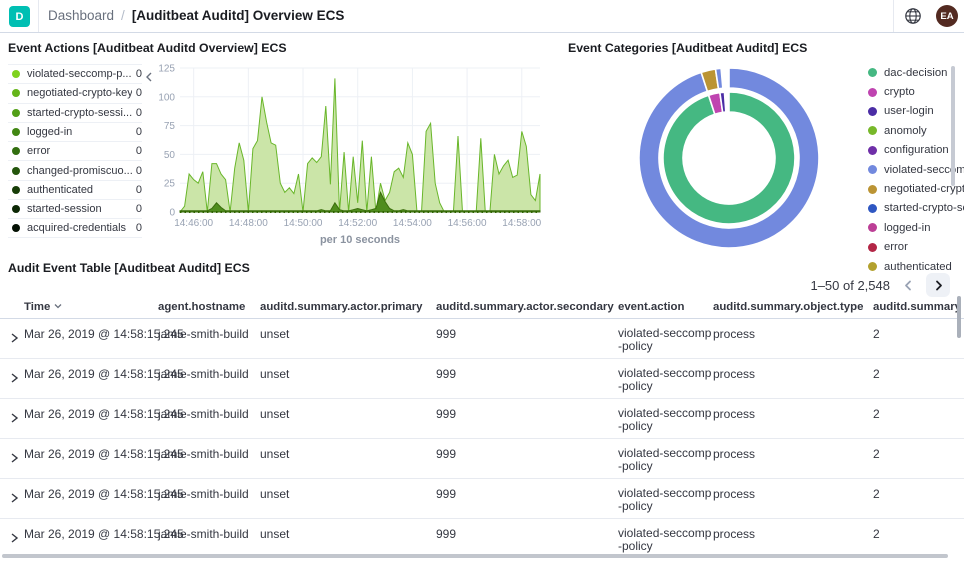 Image resolution: width=964 pixels, height=561 pixels. I want to click on table-header-summary: auditd.summary, so click(917, 307).